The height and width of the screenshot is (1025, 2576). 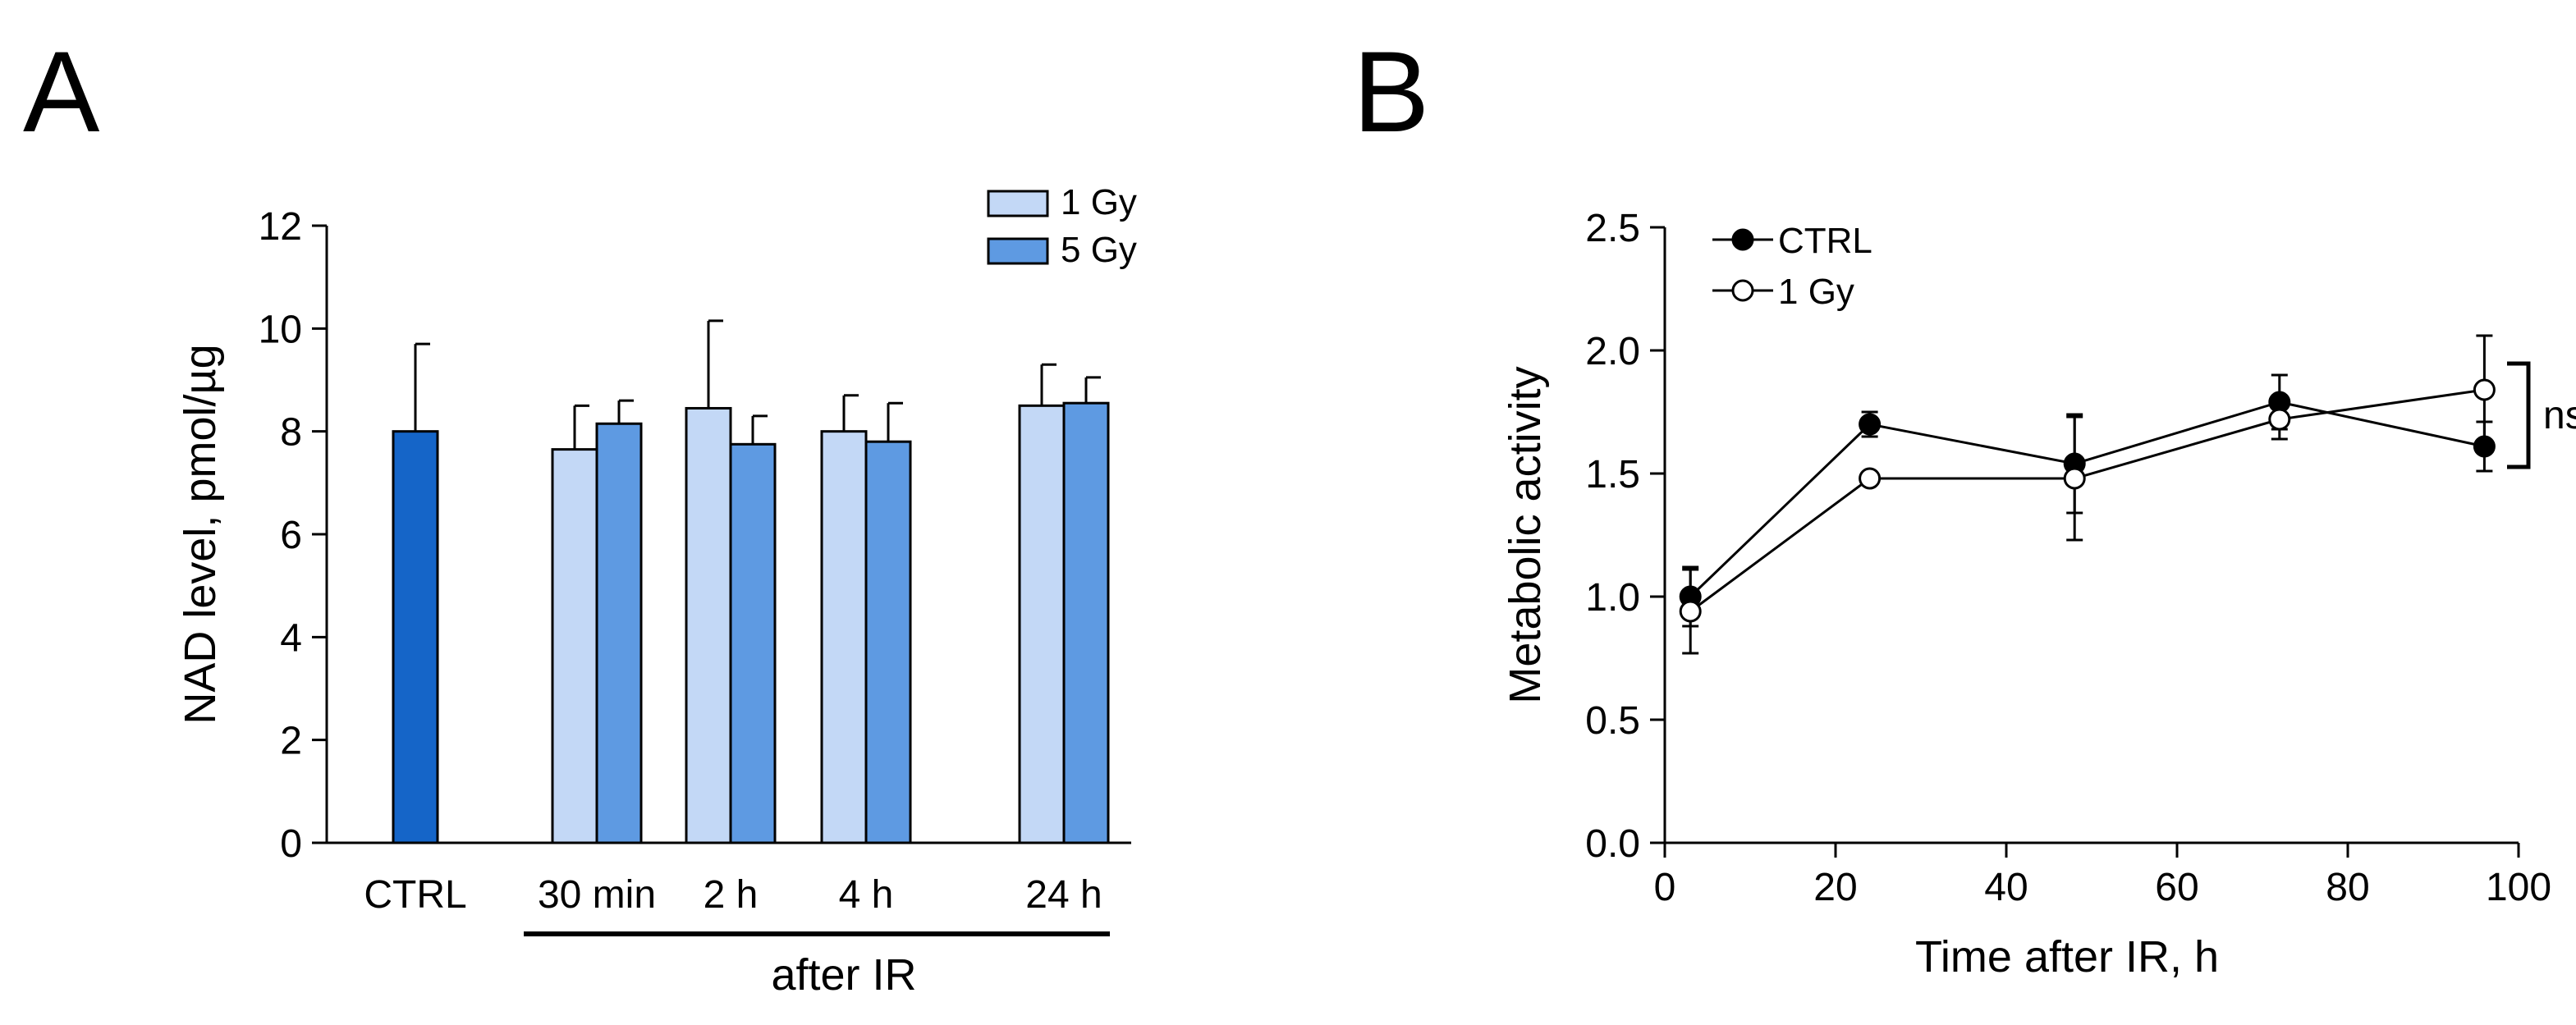 I want to click on y-tick-label: 8, so click(x=291, y=433).